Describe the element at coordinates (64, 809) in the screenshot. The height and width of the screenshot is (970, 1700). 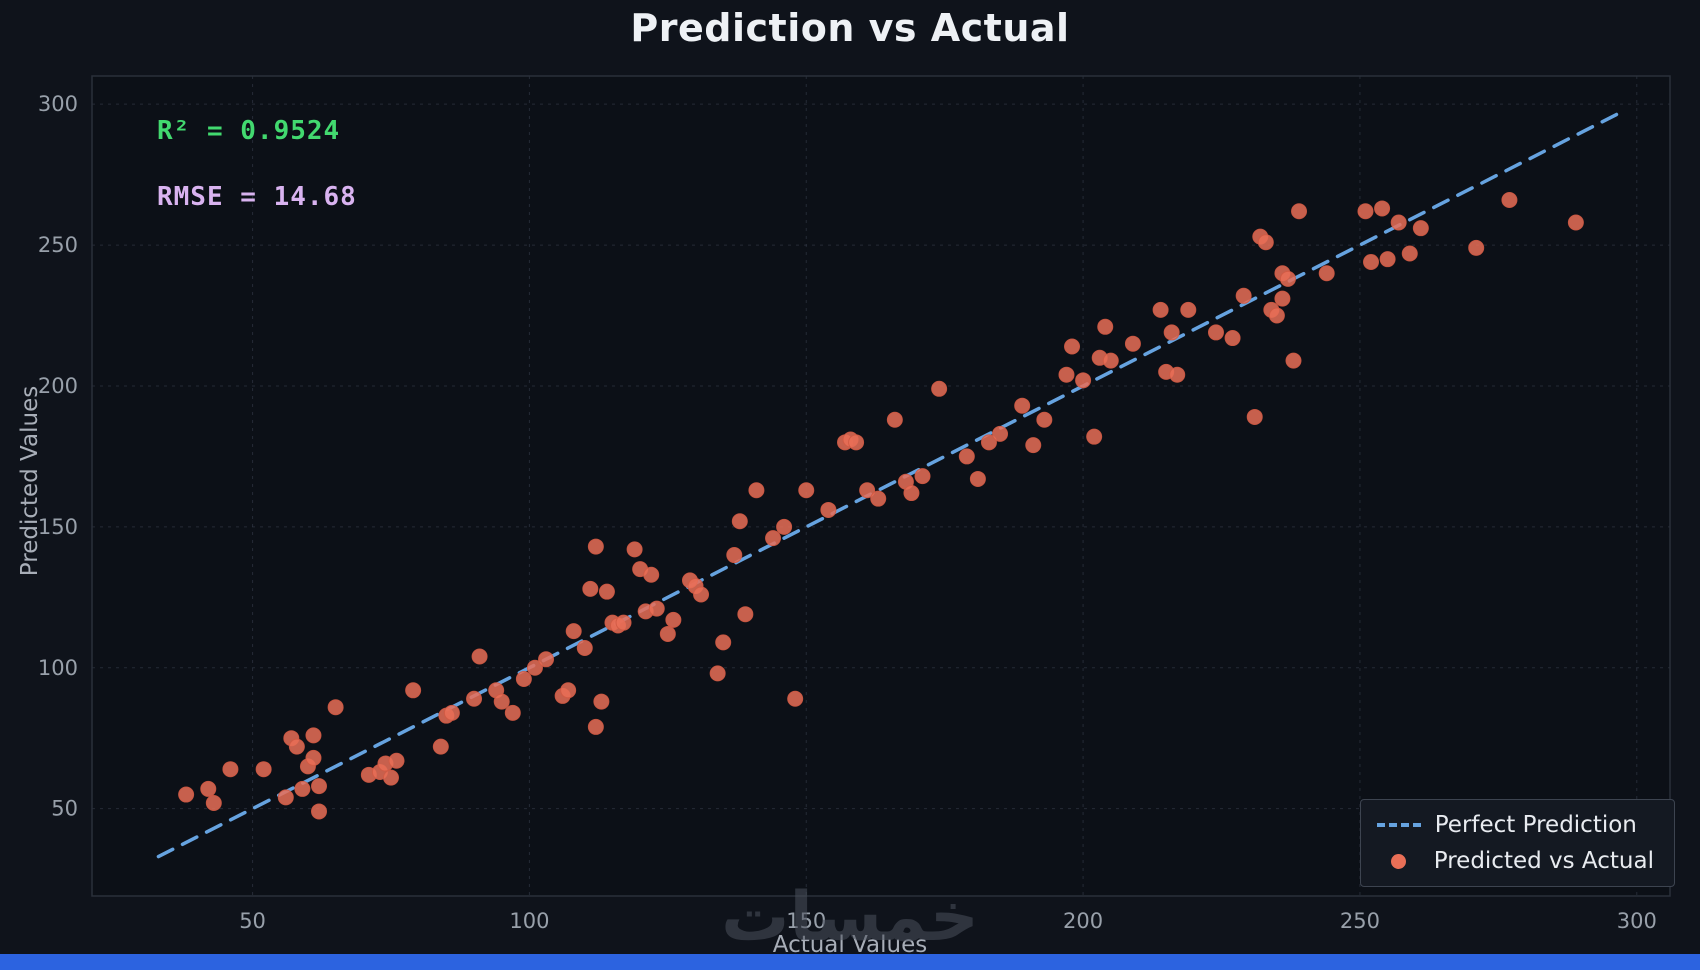
I see `y-tick-label: 50` at that location.